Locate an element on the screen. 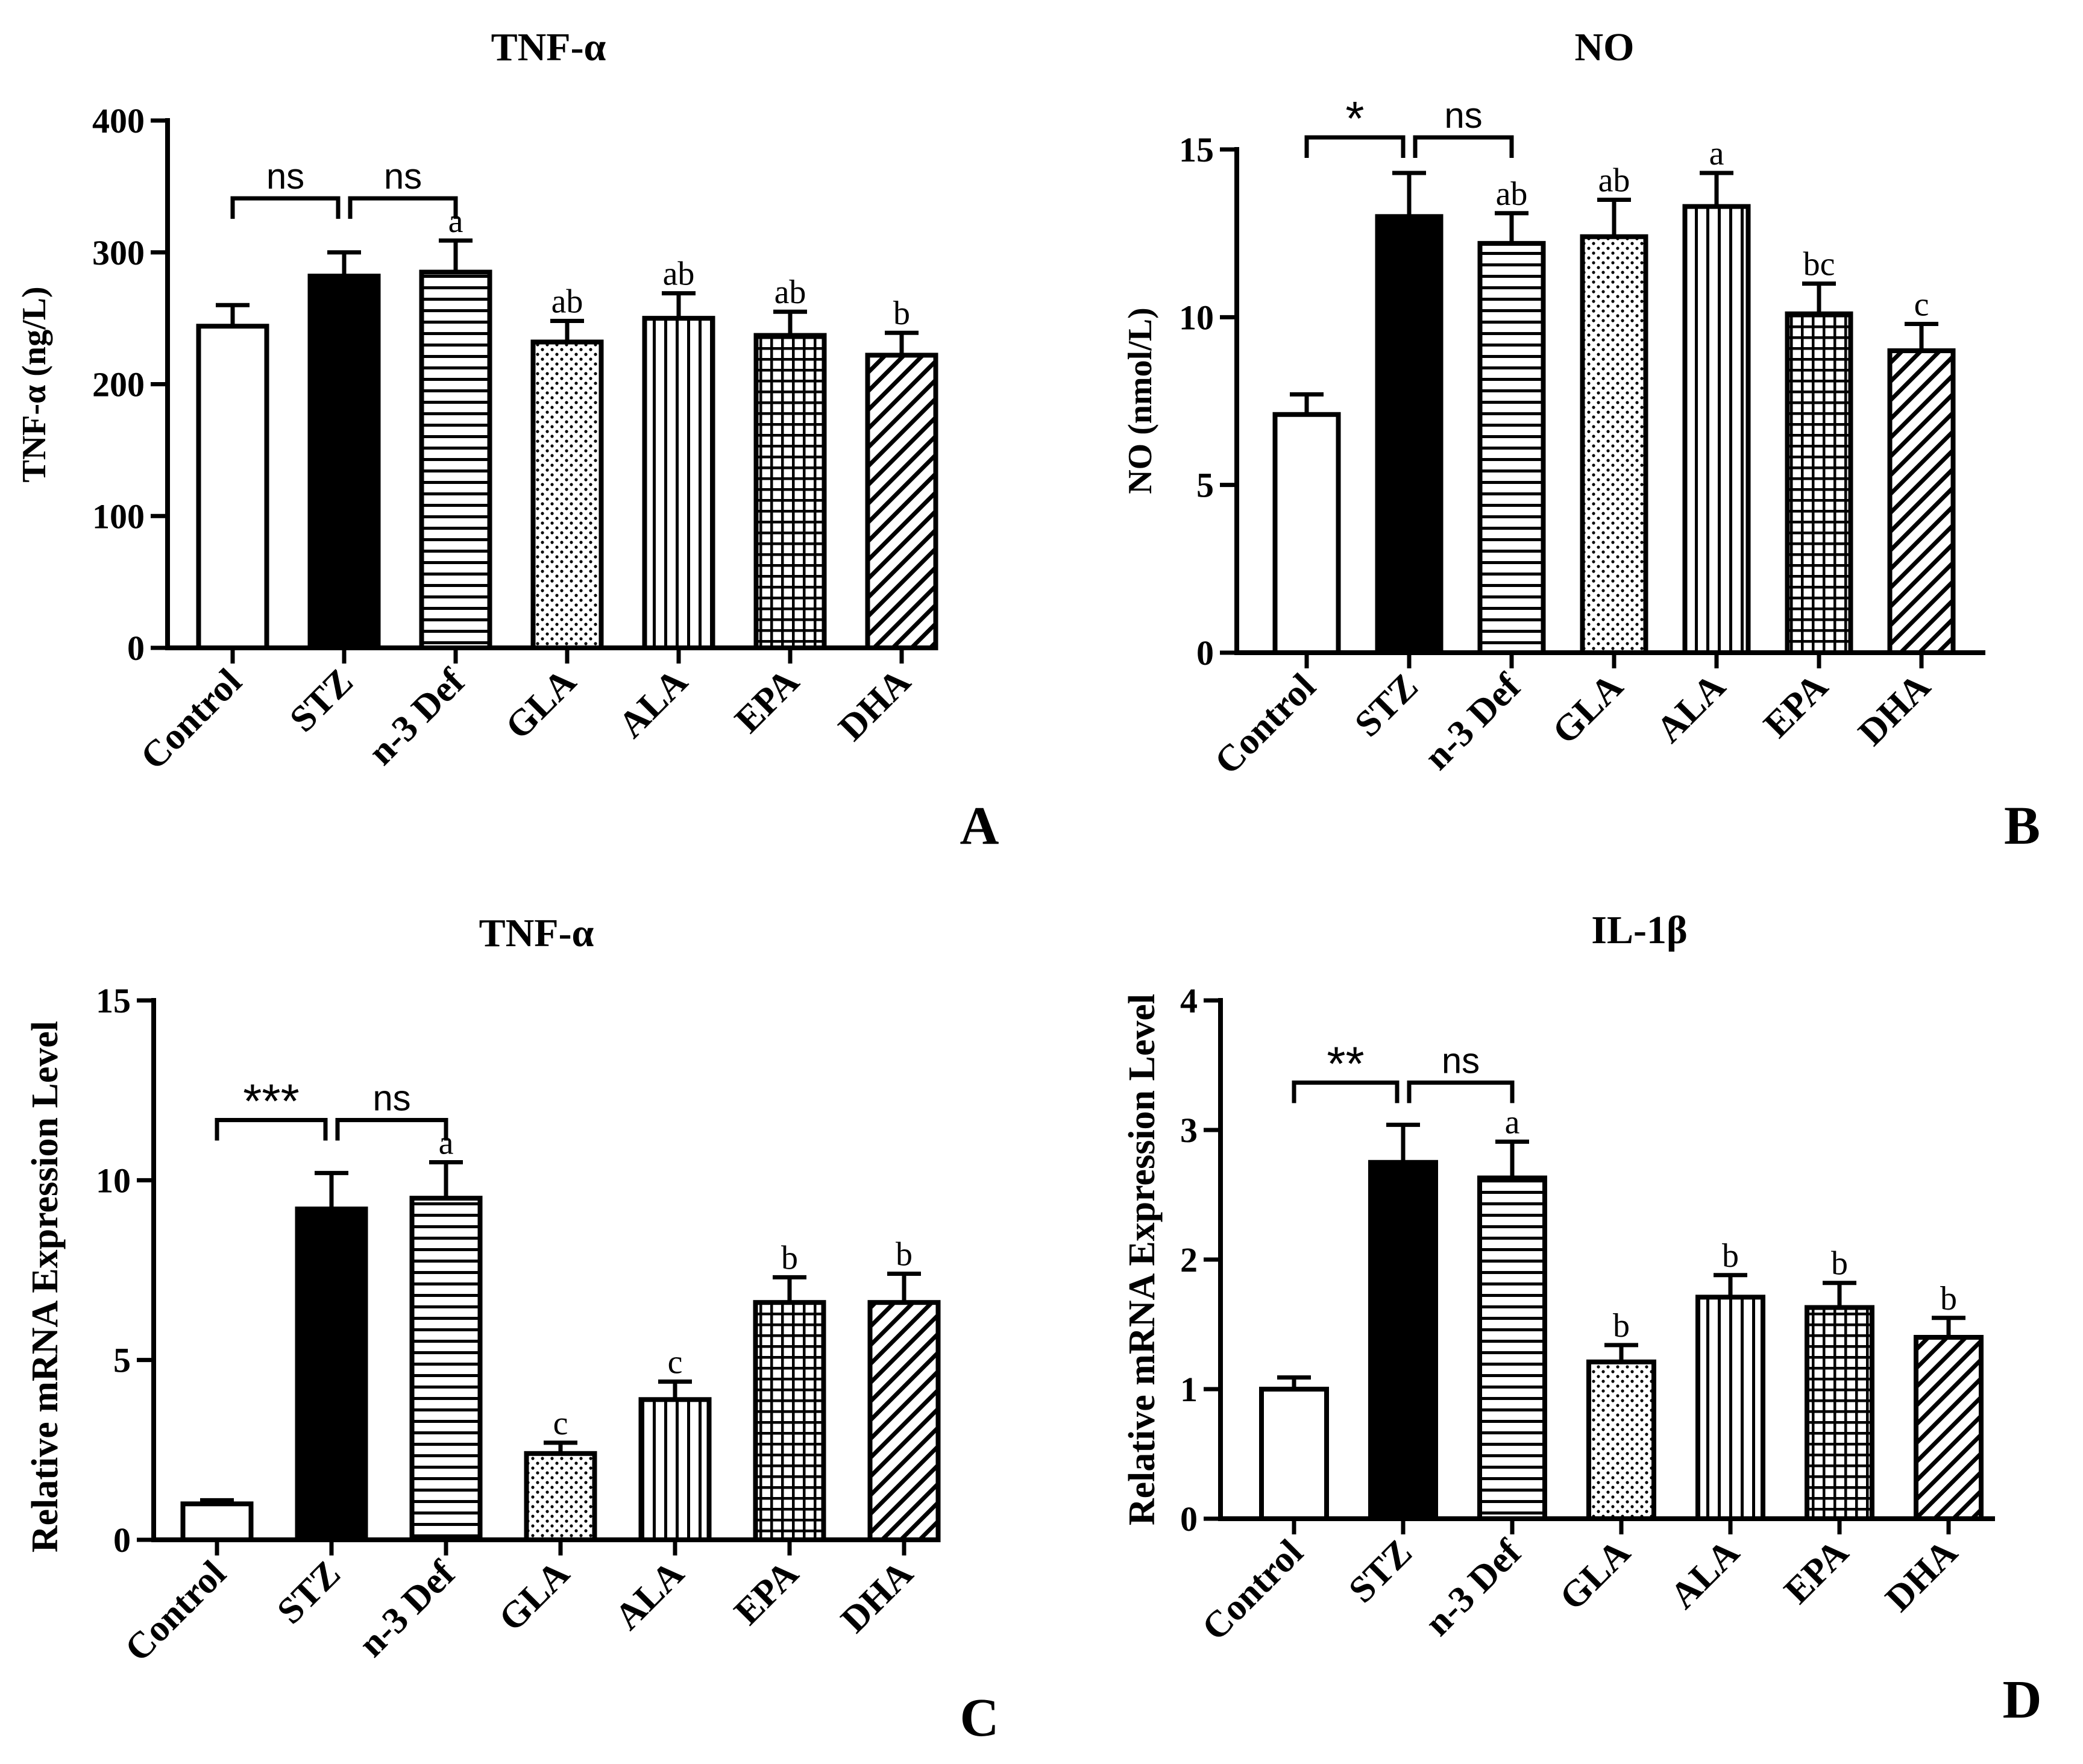  y-tick-label: 100 is located at coordinates (118, 516).